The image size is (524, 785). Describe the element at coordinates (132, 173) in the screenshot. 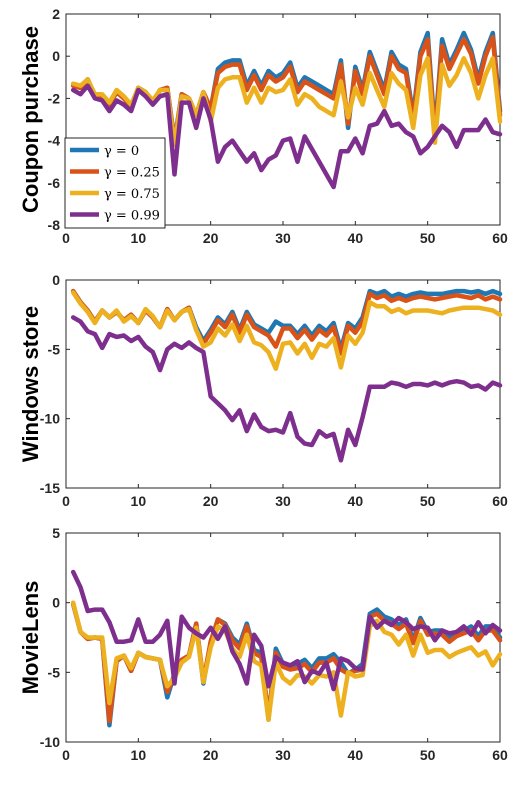

I see `legend-entry: γ = 0.25` at that location.